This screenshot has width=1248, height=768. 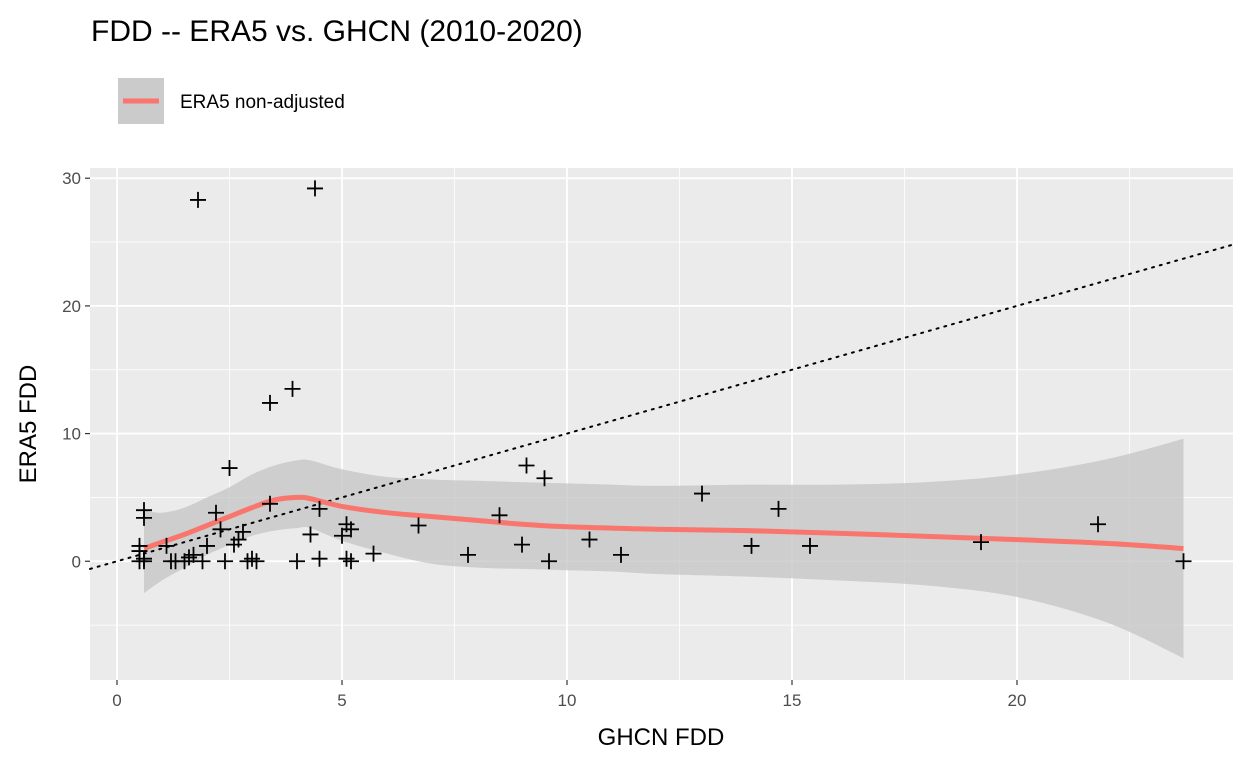 I want to click on y-axis-title: ERA5 FDD, so click(x=28, y=424).